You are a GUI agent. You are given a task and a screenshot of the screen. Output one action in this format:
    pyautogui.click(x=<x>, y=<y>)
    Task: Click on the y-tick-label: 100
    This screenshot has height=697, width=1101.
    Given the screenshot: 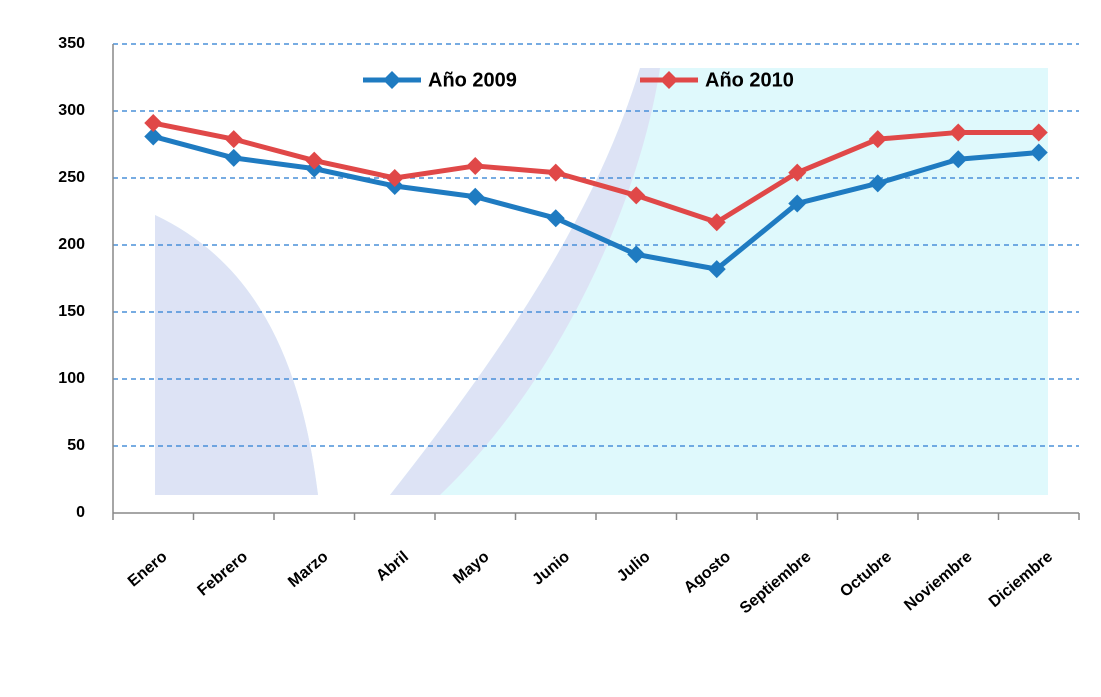 What is the action you would take?
    pyautogui.click(x=71, y=378)
    